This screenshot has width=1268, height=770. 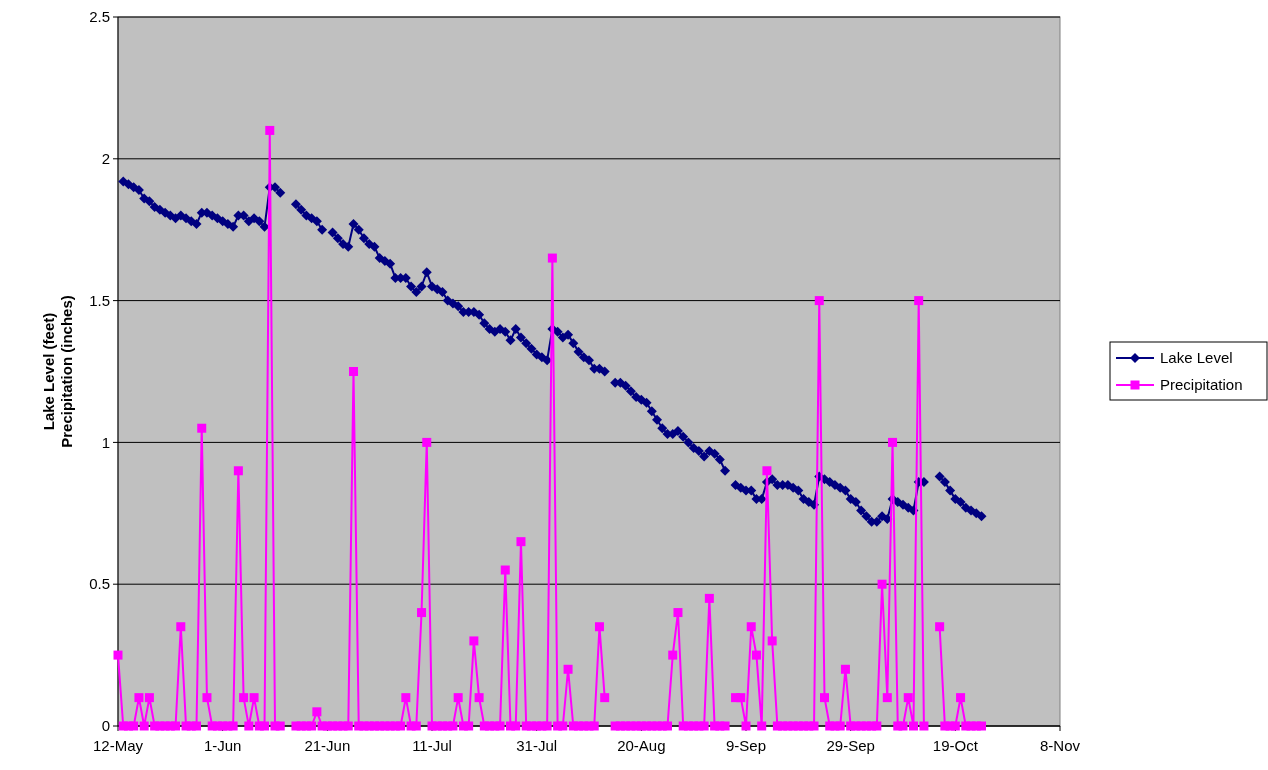 What do you see at coordinates (641, 745) in the screenshot?
I see `x-tick-label: 20-Aug` at bounding box center [641, 745].